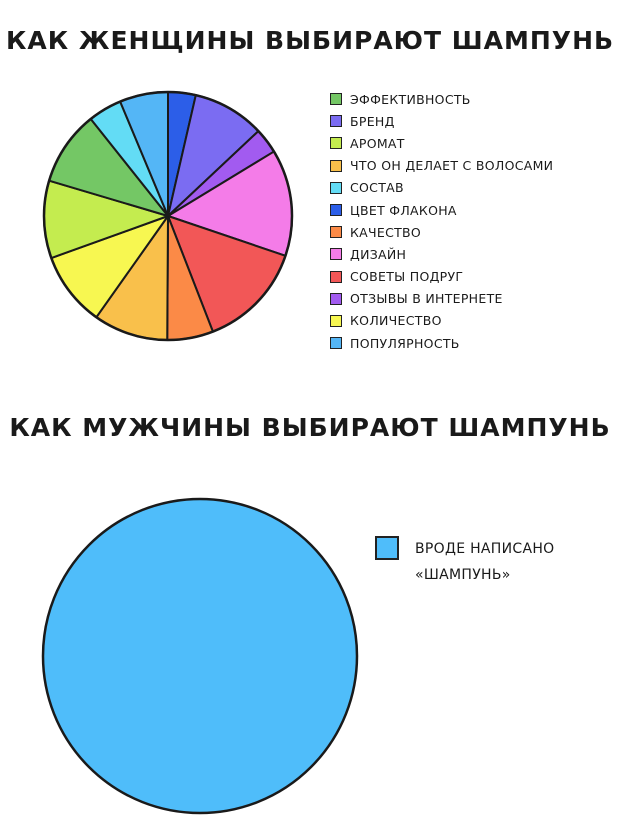 The image size is (620, 835). I want to click on legend-label: цвет флакона, so click(403, 210).